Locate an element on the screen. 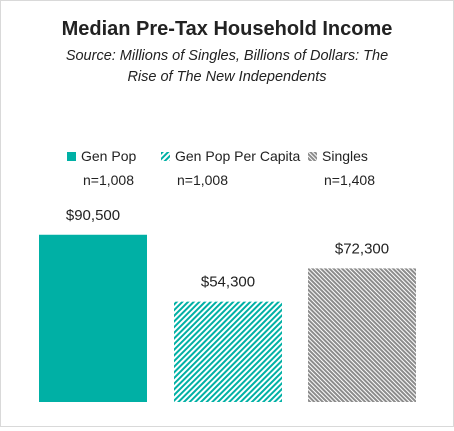  legend-sample-size: n=1,408 is located at coordinates (349, 180).